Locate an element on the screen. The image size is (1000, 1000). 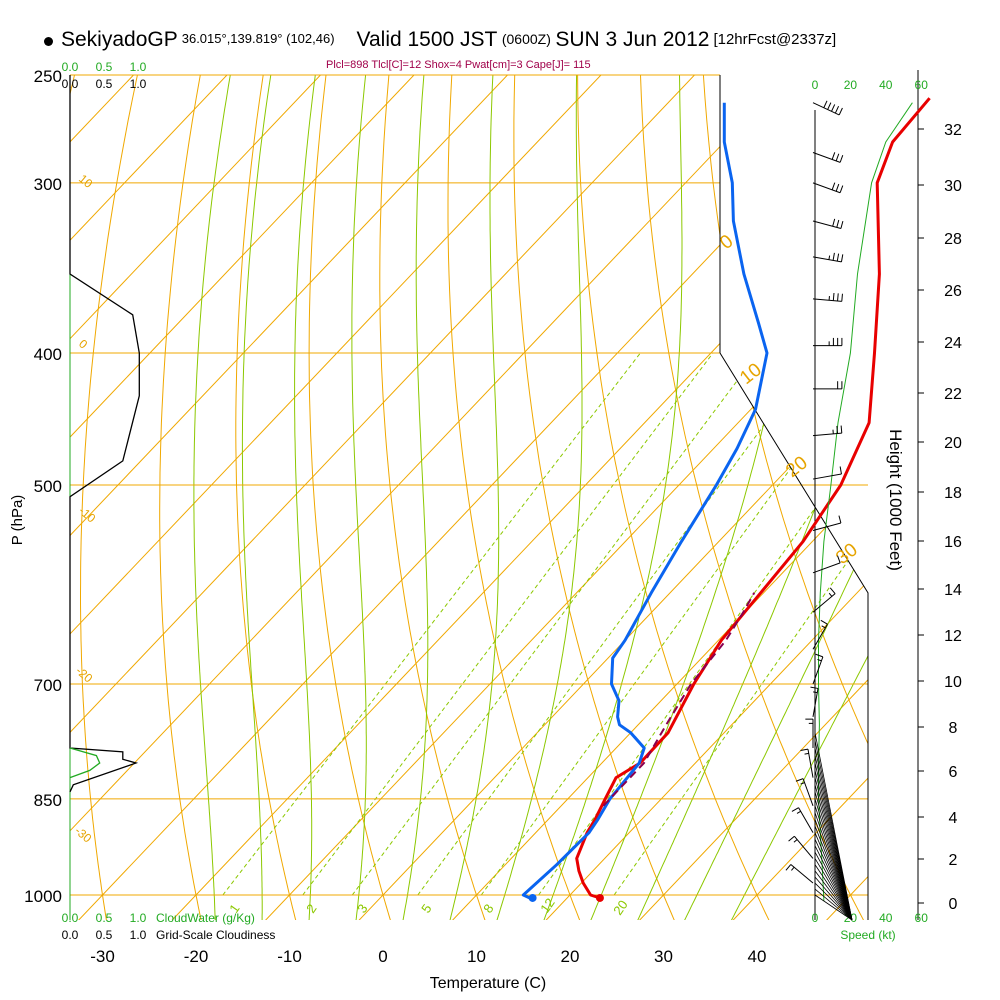
parcel-profile-line is located at coordinates (679, 699).